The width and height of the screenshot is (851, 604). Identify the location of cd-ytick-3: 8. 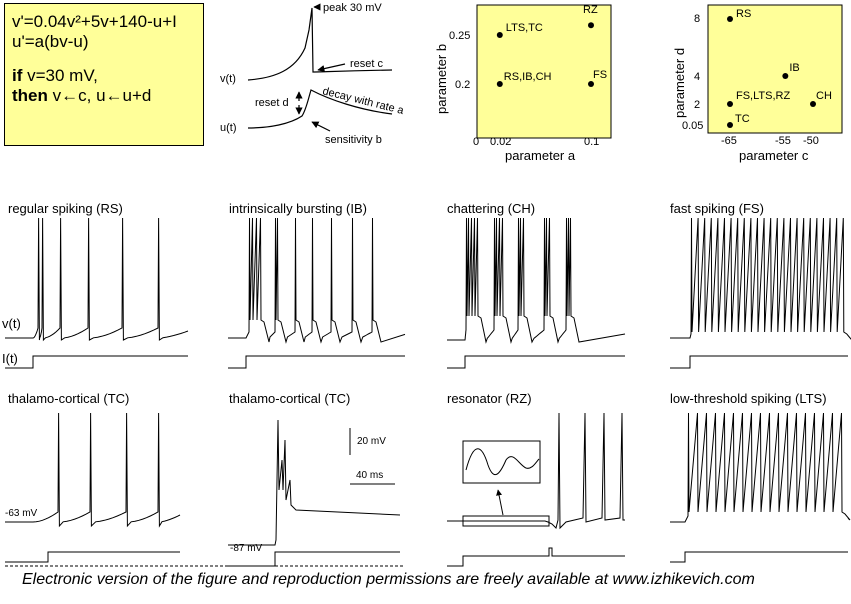
(697, 19).